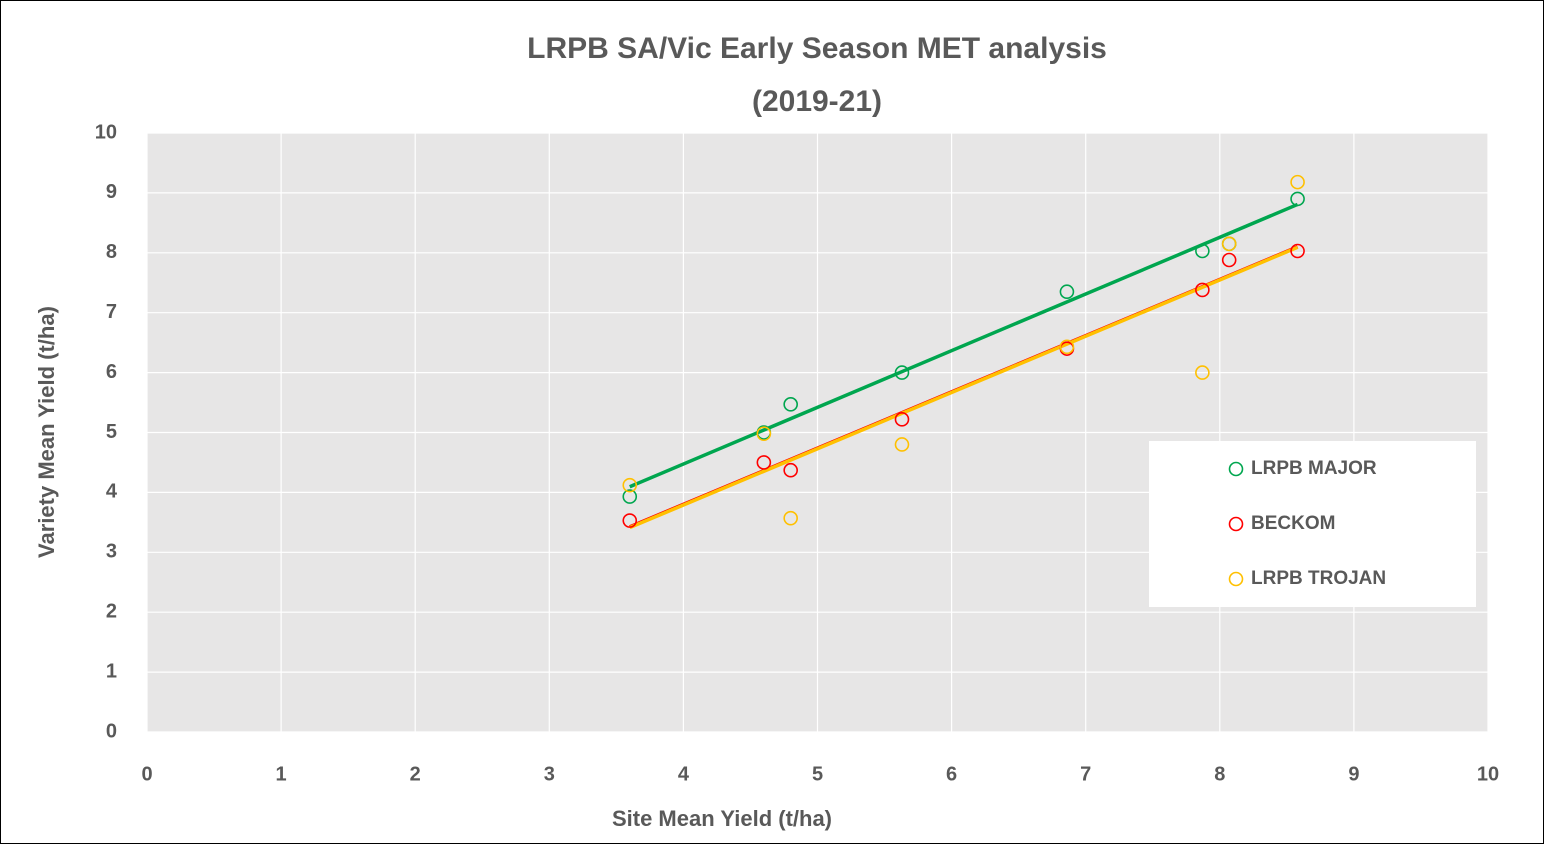  What do you see at coordinates (111, 432) in the screenshot?
I see `y-tick-label: 5` at bounding box center [111, 432].